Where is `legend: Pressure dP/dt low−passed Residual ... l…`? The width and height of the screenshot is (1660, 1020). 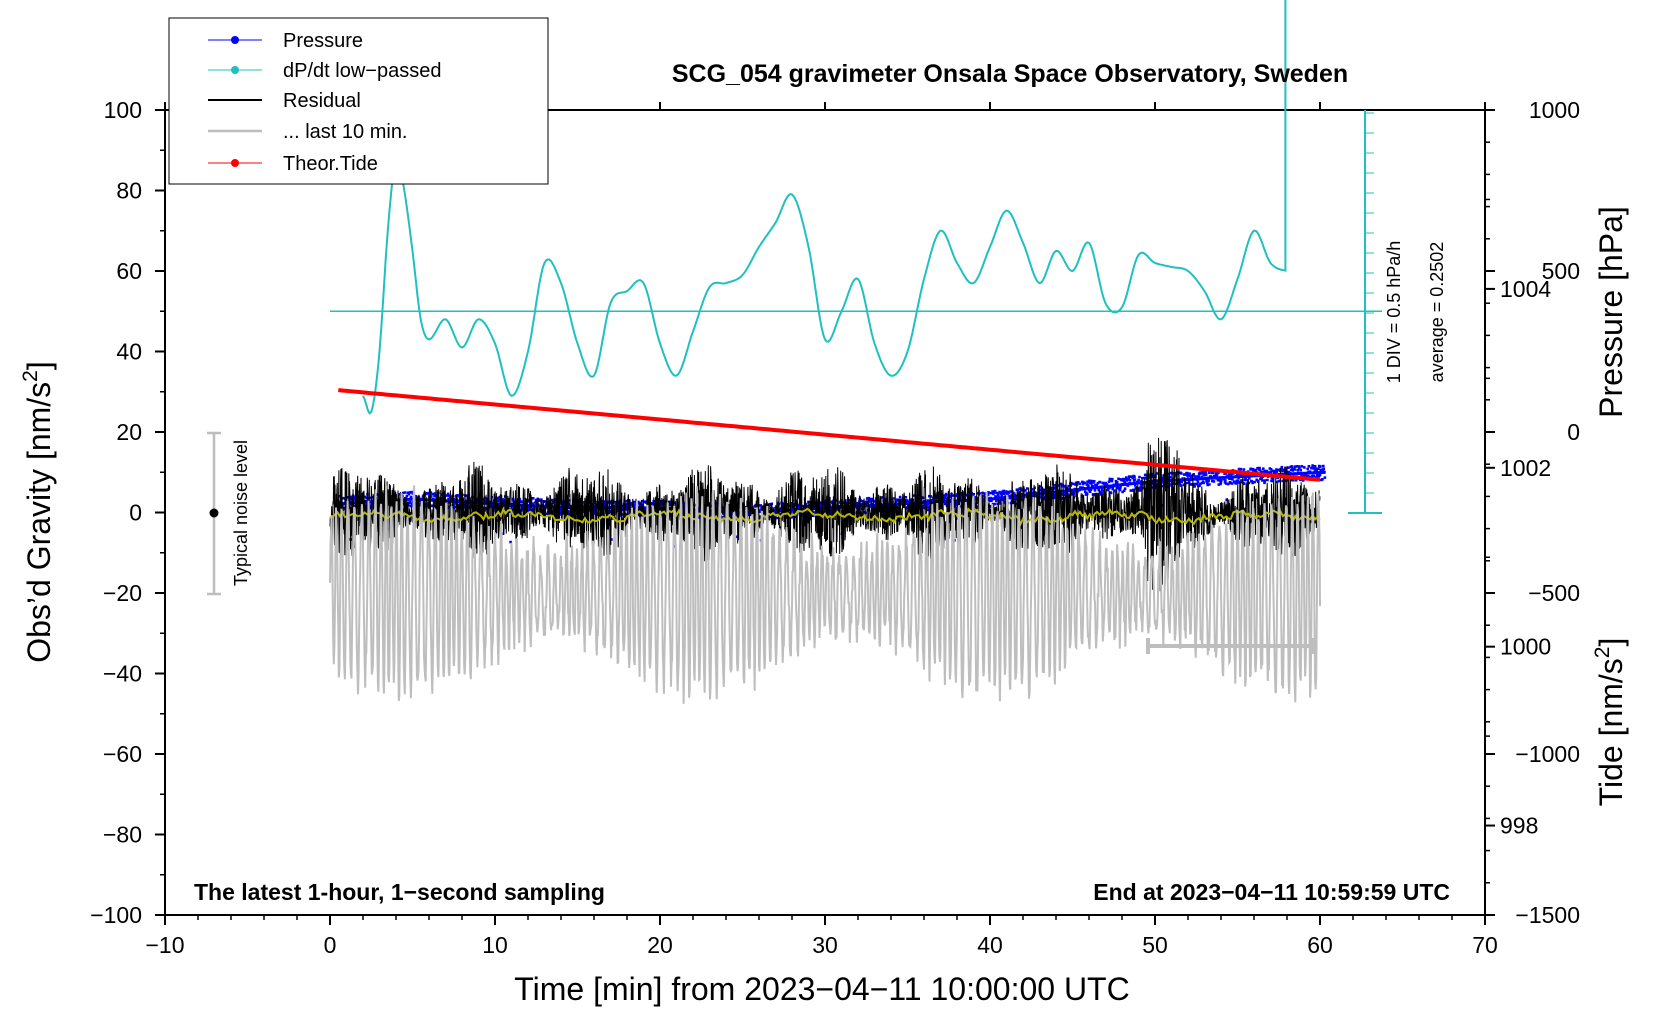
legend: Pressure dP/dt low−passed Residual ... l… is located at coordinates (358, 101).